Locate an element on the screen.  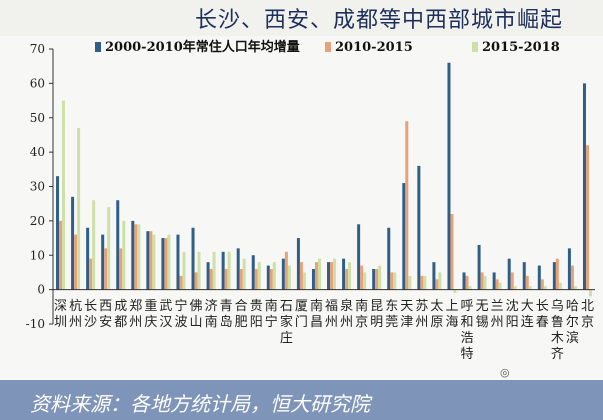
x-tick-label: 青岛 is located at coordinates (226, 314).